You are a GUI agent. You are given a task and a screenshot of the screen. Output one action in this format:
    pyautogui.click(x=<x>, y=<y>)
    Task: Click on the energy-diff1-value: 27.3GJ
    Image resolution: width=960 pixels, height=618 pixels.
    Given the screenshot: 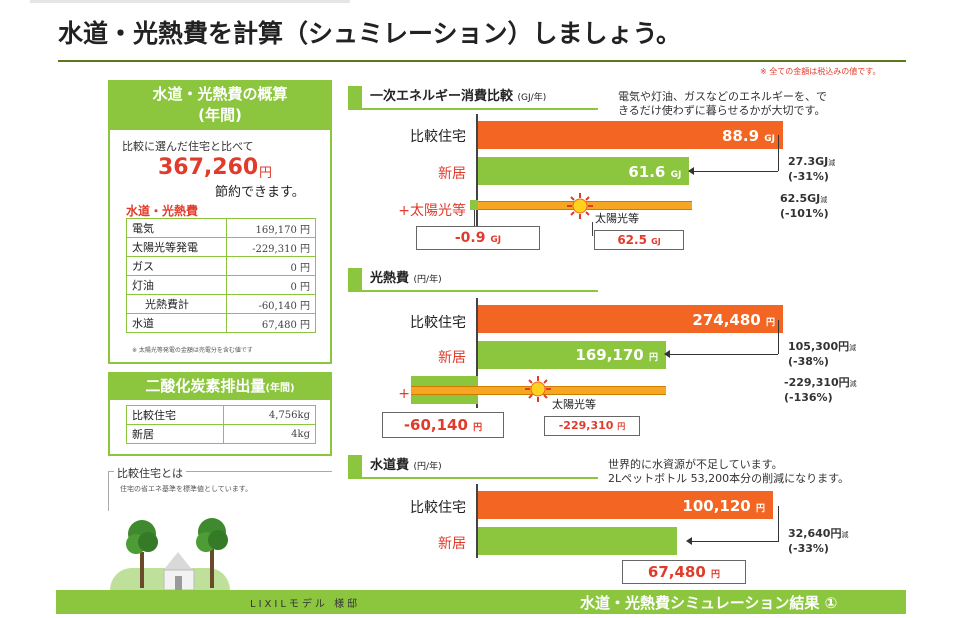 What is the action you would take?
    pyautogui.click(x=808, y=161)
    